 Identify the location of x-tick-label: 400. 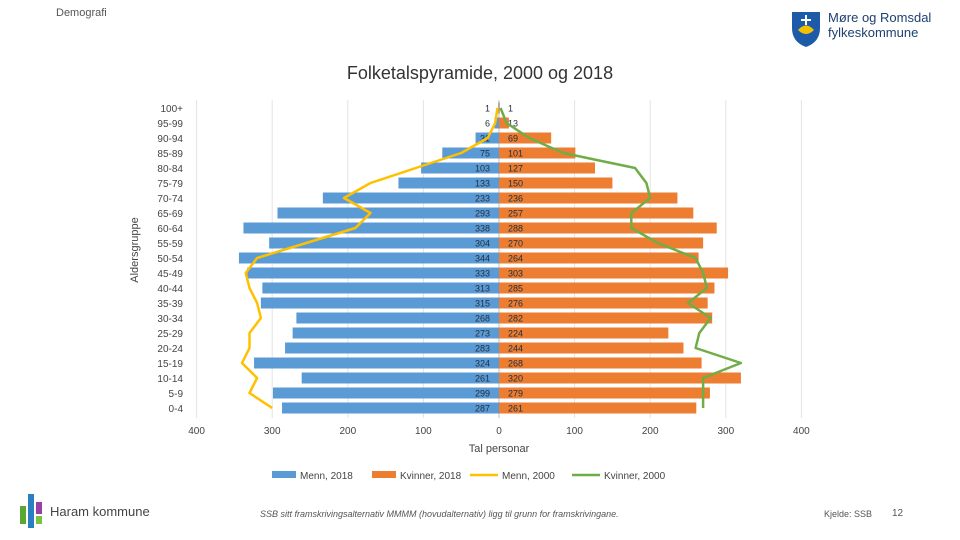
(196, 431).